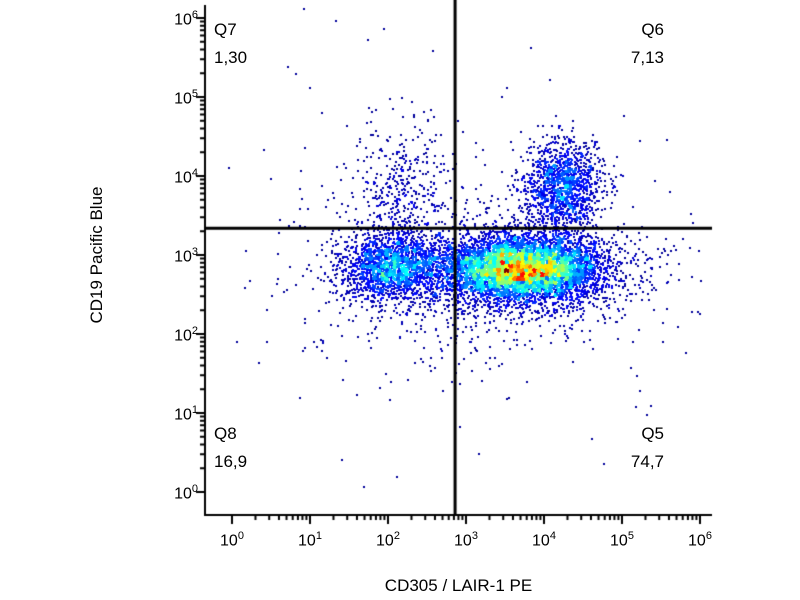 The height and width of the screenshot is (600, 800). I want to click on quadrant-name: Q6, so click(652, 29).